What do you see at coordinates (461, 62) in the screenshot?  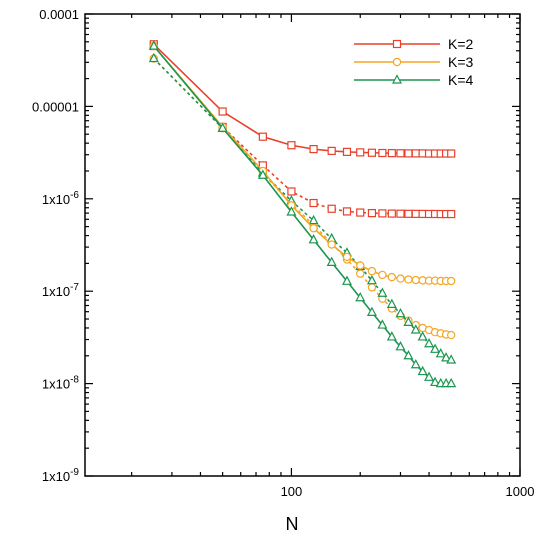 I see `legend-label: K=3` at bounding box center [461, 62].